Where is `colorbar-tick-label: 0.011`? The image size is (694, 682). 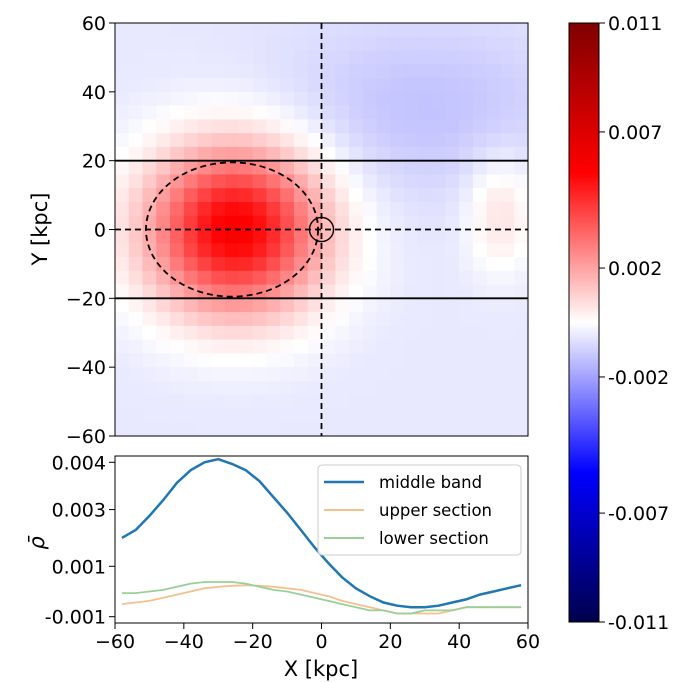 colorbar-tick-label: 0.011 is located at coordinates (635, 24).